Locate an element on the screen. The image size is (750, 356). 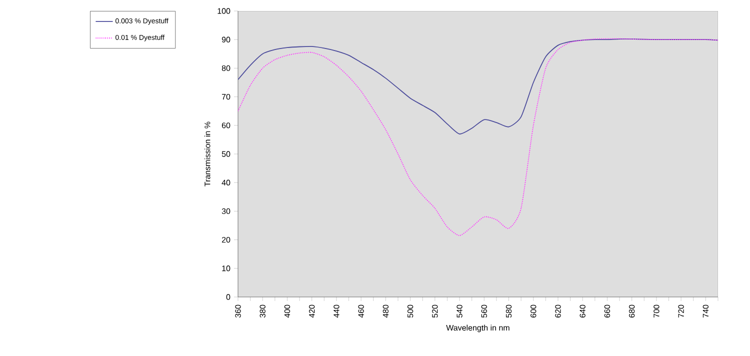
x-tick-label: 700 is located at coordinates (657, 311).